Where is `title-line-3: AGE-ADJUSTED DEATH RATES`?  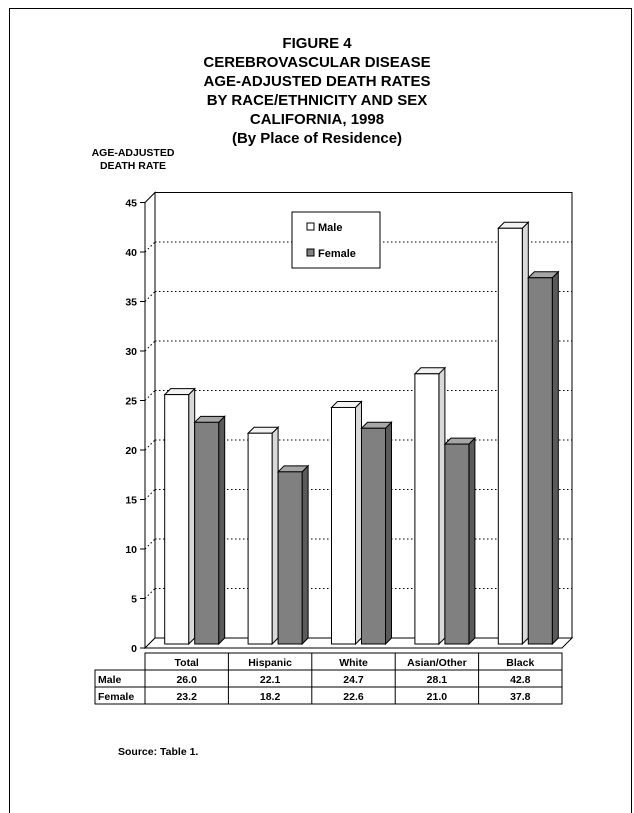 title-line-3: AGE-ADJUSTED DEATH RATES is located at coordinates (317, 81).